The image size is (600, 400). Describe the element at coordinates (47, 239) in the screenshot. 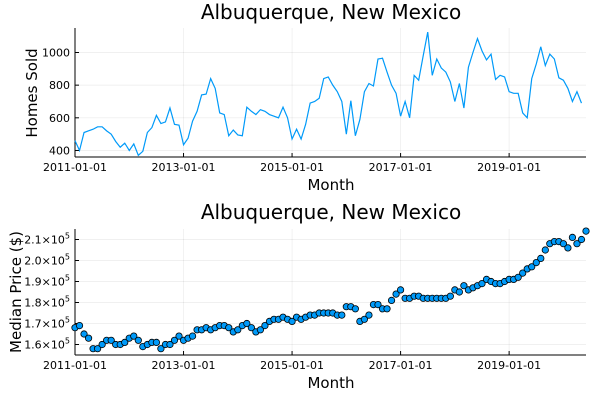

I see `y-tick-label: 2.1×10⁵` at that location.